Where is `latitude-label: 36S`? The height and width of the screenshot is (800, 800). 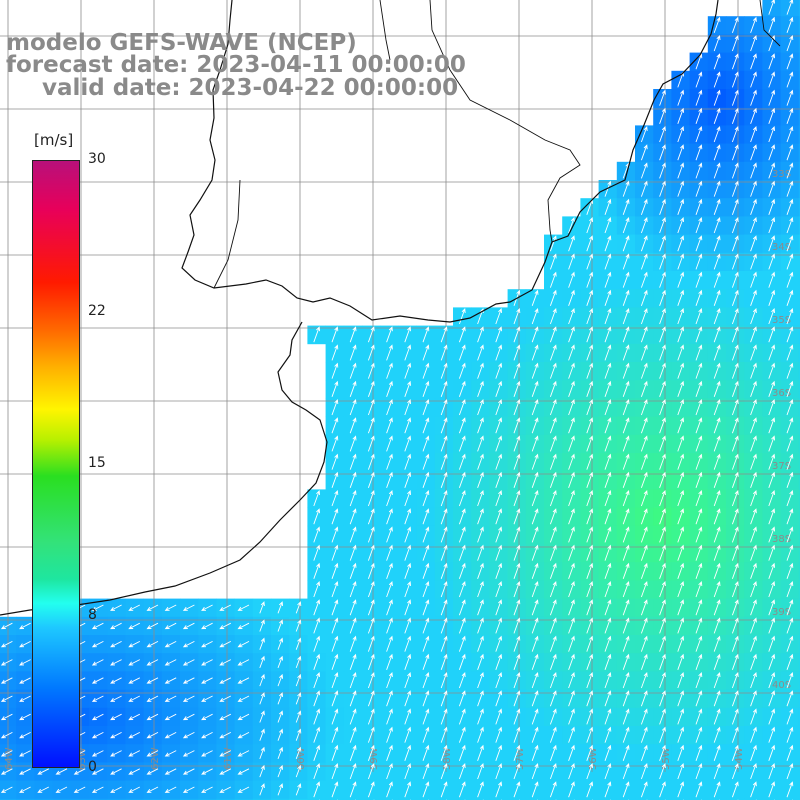
latitude-label: 36S is located at coordinates (781, 393).